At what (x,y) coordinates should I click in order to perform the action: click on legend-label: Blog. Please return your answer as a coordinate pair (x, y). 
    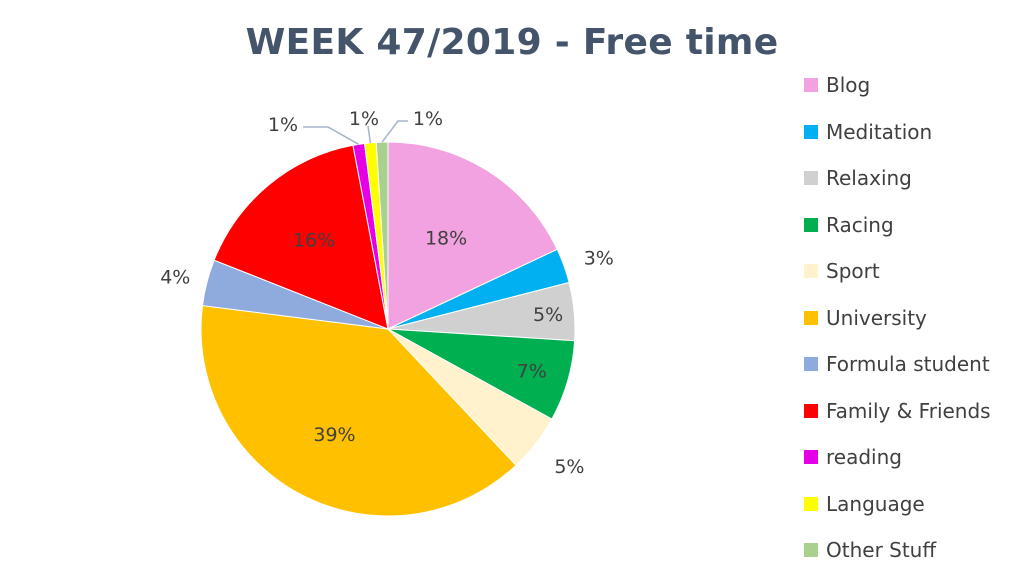
    Looking at the image, I should click on (848, 85).